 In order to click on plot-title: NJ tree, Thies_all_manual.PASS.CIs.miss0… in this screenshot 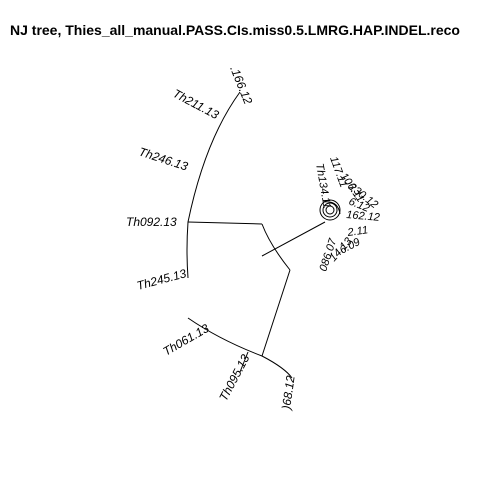, I will do `click(235, 30)`.